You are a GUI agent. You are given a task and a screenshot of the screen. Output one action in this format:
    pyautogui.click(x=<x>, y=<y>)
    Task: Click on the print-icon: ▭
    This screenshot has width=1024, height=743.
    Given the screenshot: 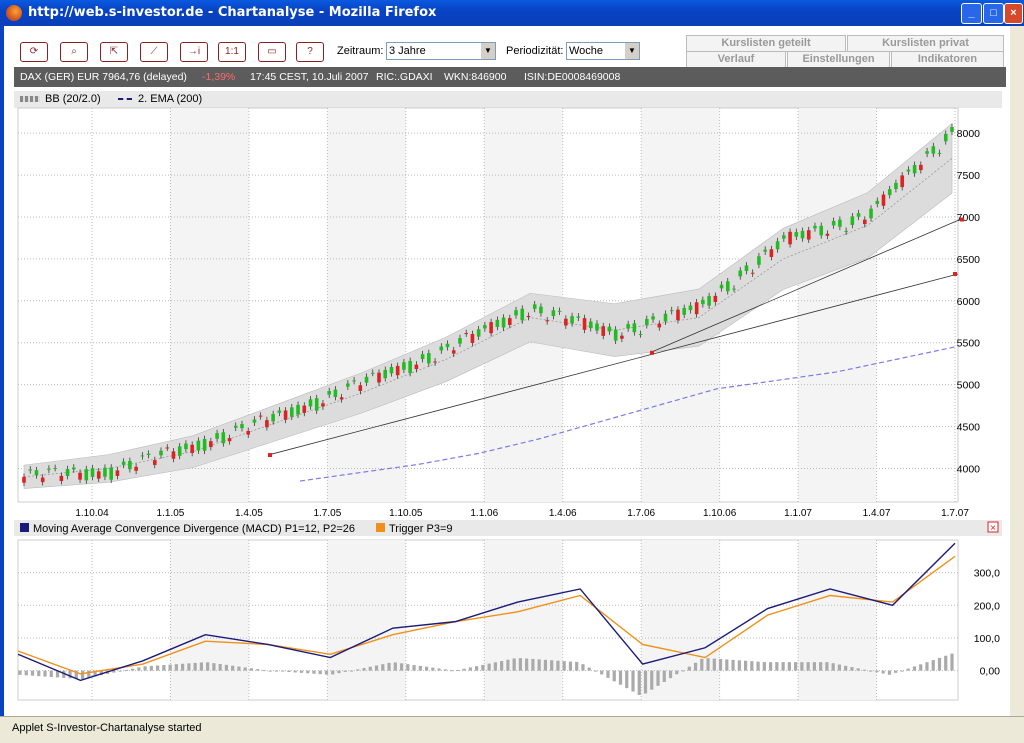 What is the action you would take?
    pyautogui.click(x=272, y=52)
    